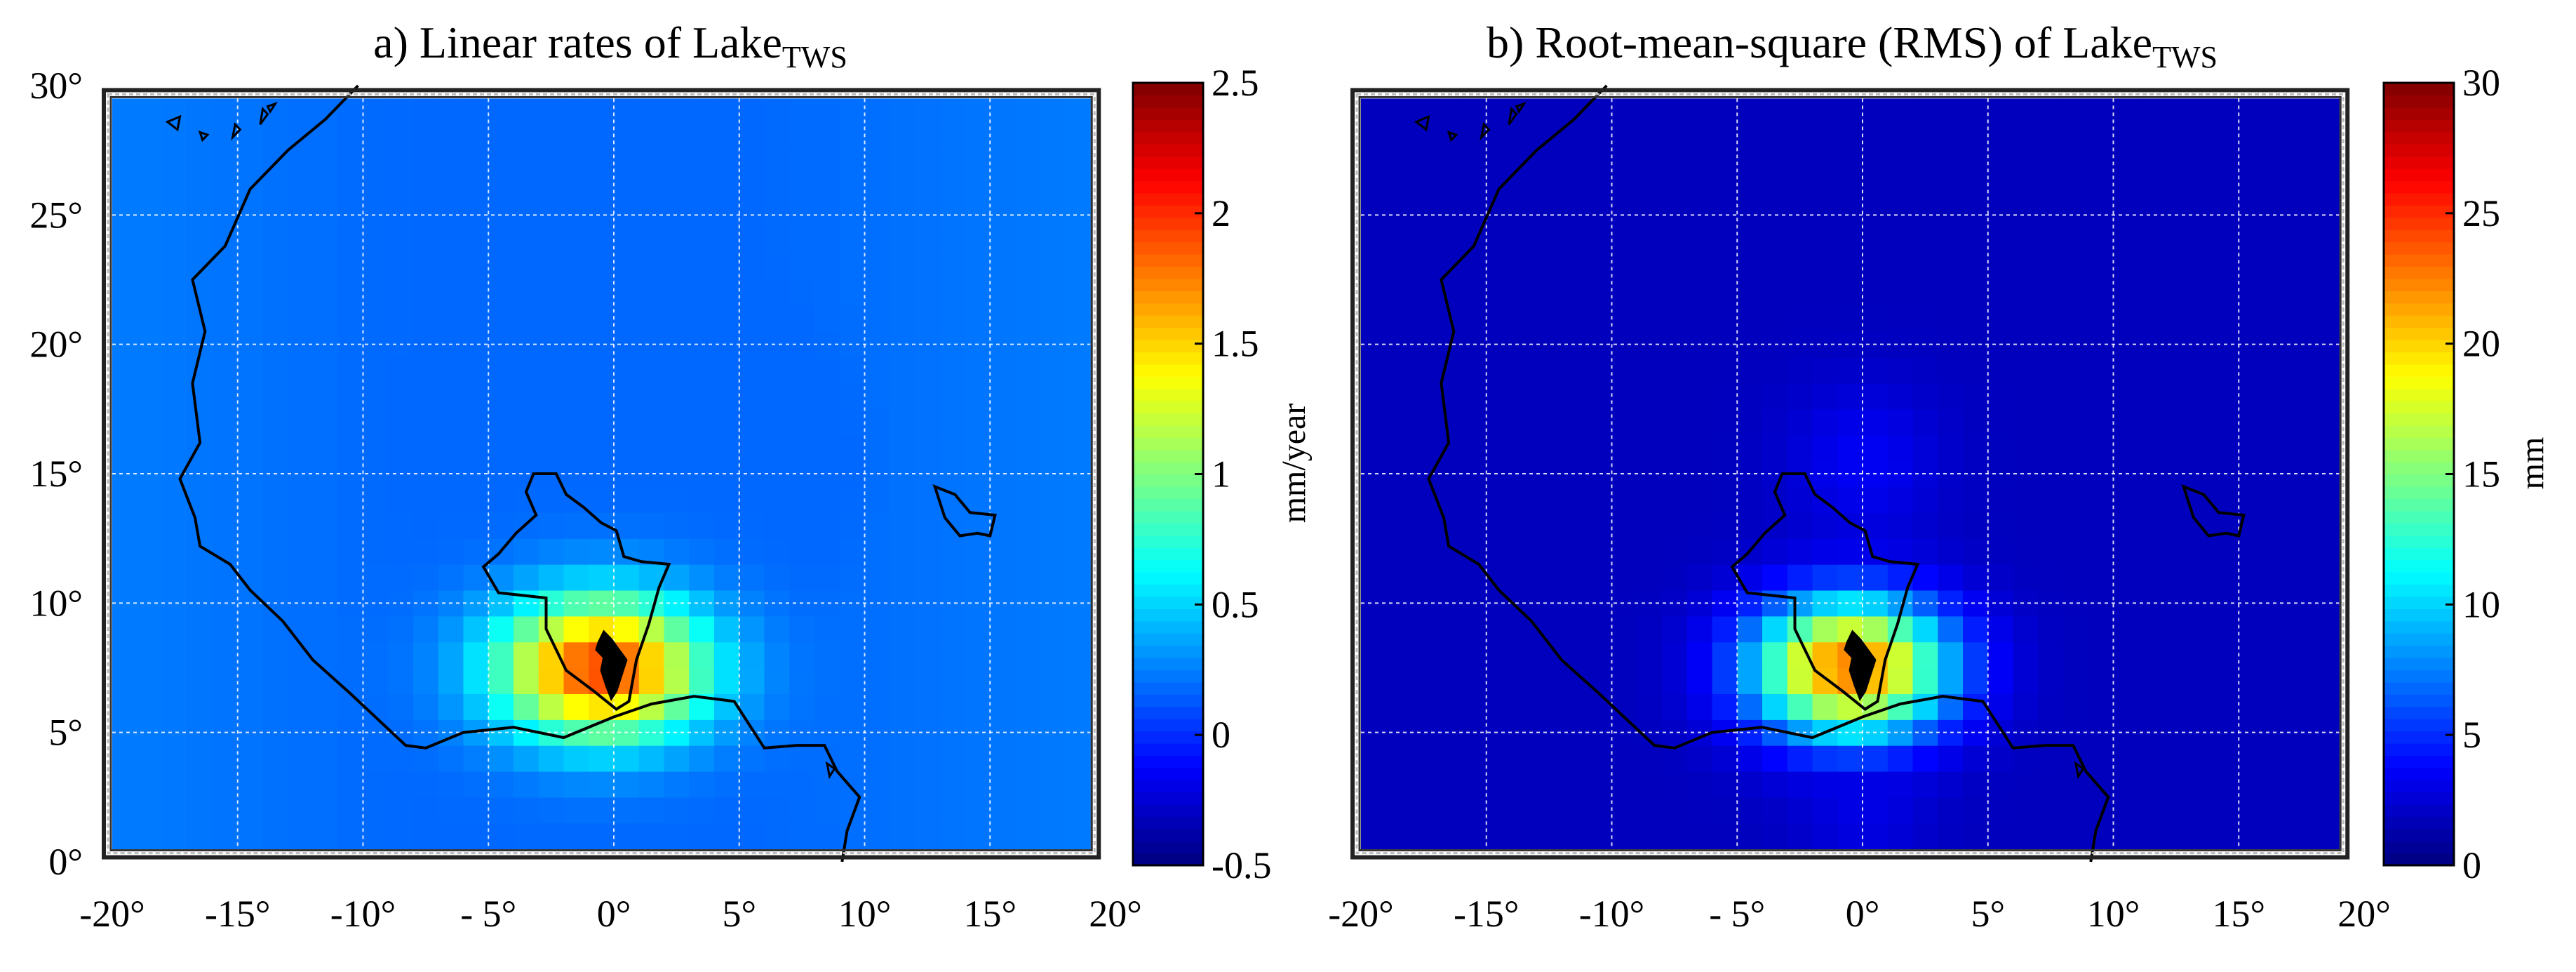  What do you see at coordinates (576, 591) in the screenshot?
I see `volta-basin-outline` at bounding box center [576, 591].